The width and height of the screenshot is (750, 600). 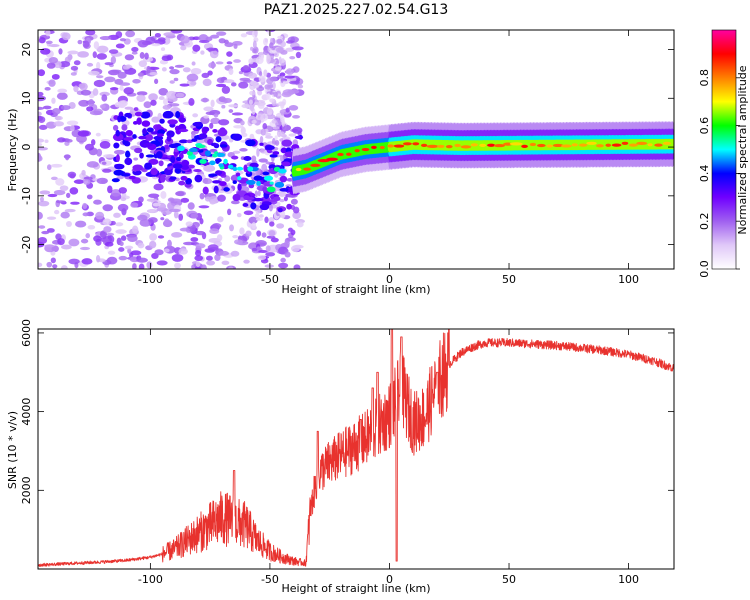 I want to click on colorbar-tick-label: 0.8, so click(x=704, y=78).